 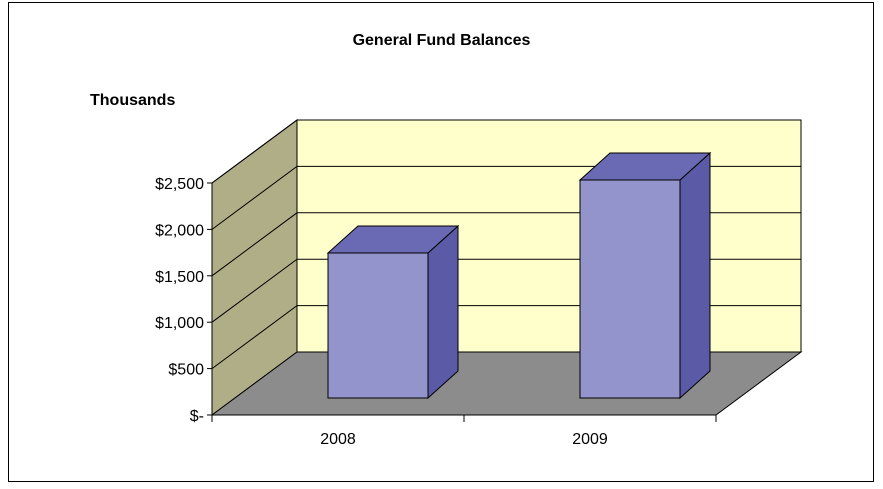 I want to click on chart-title: General Fund Balances, so click(x=441, y=40).